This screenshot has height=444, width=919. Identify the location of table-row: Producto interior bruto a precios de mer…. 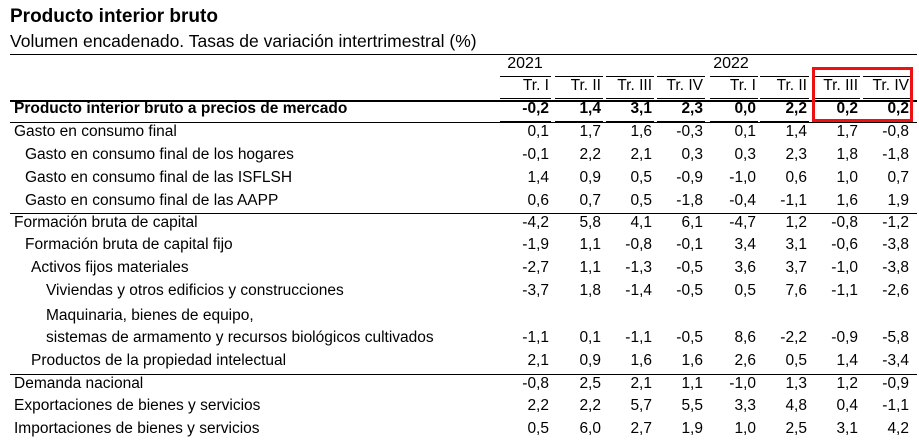
(459, 111).